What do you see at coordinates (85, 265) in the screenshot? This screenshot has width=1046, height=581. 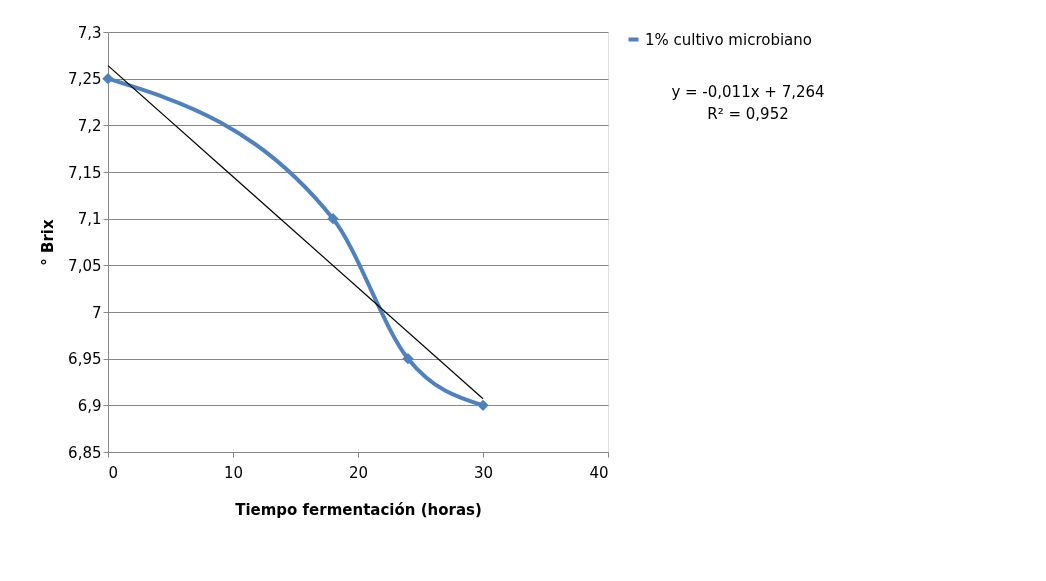 I see `y-tick-label: 7,05` at bounding box center [85, 265].